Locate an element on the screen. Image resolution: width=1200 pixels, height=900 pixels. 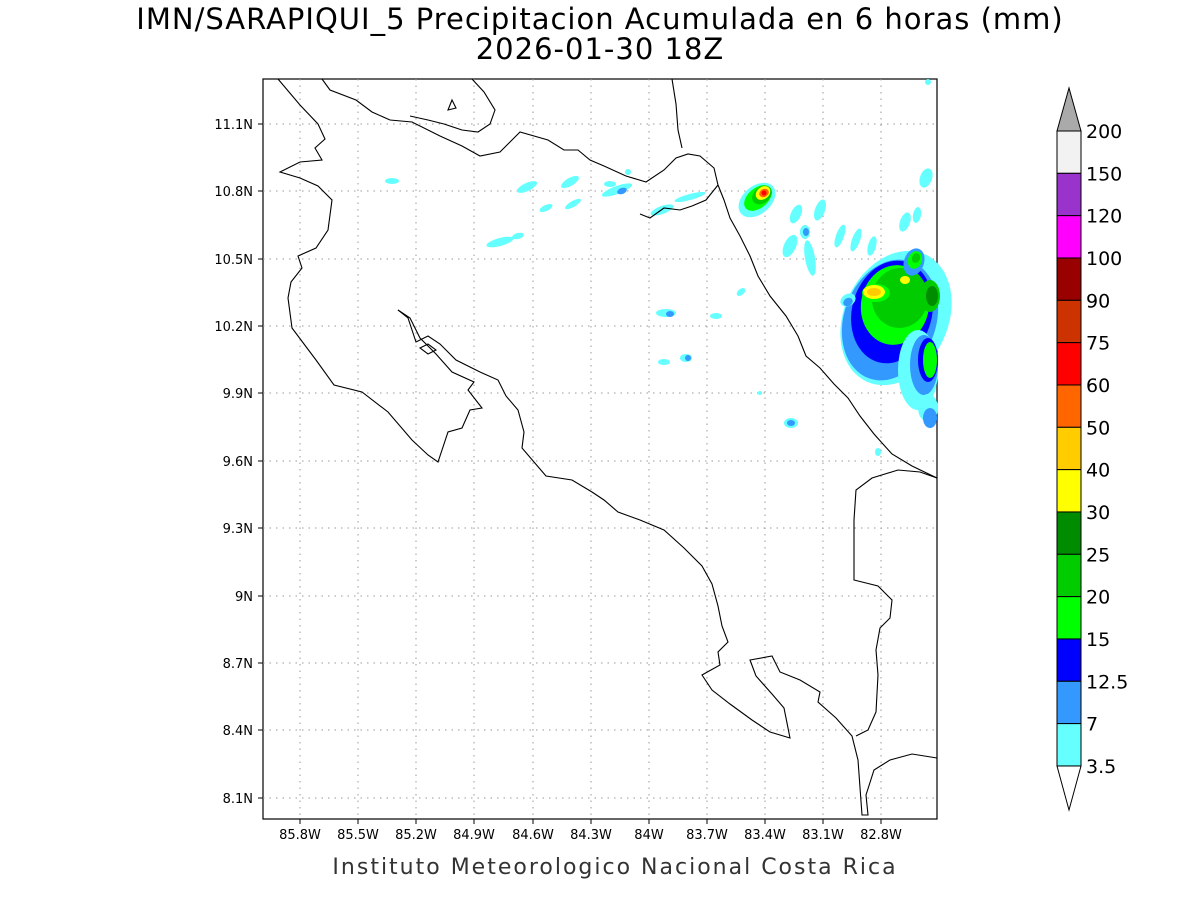
lat-tick-label: 8.1N is located at coordinates (238, 799).